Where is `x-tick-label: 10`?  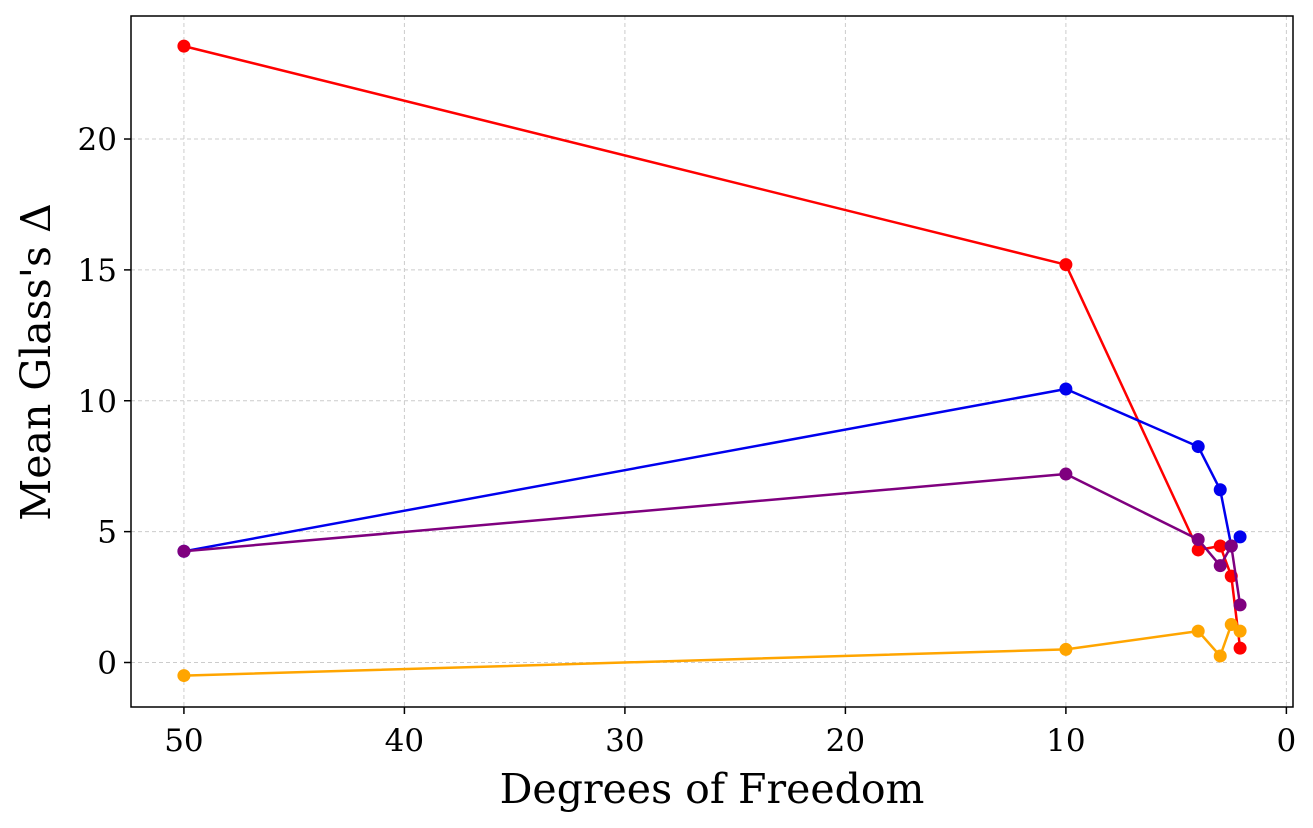
x-tick-label: 10 is located at coordinates (1065, 741).